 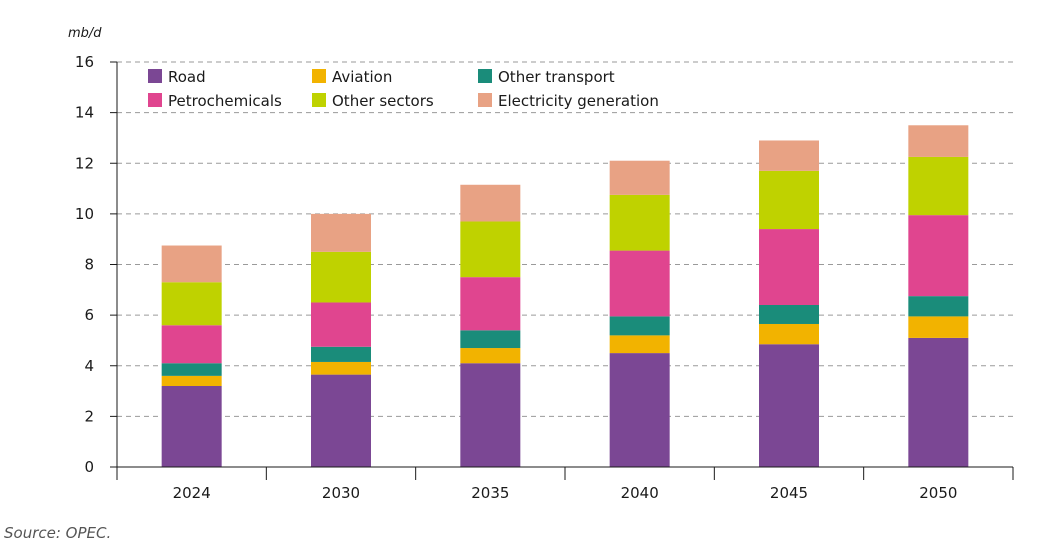 I want to click on bar-segment-other-transport-2035, so click(x=490, y=339).